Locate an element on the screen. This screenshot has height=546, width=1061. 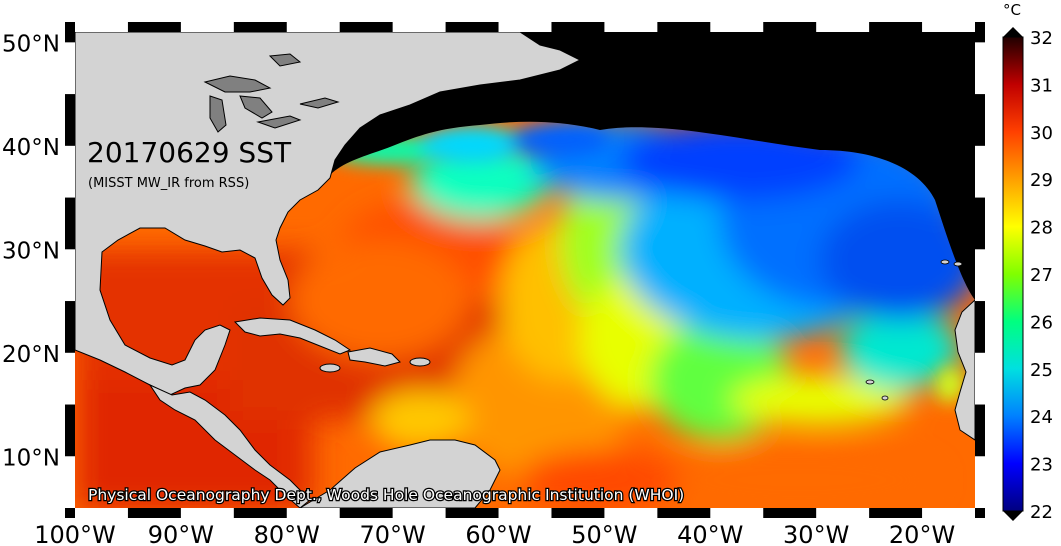
longitude-label: 50°W is located at coordinates (604, 533).